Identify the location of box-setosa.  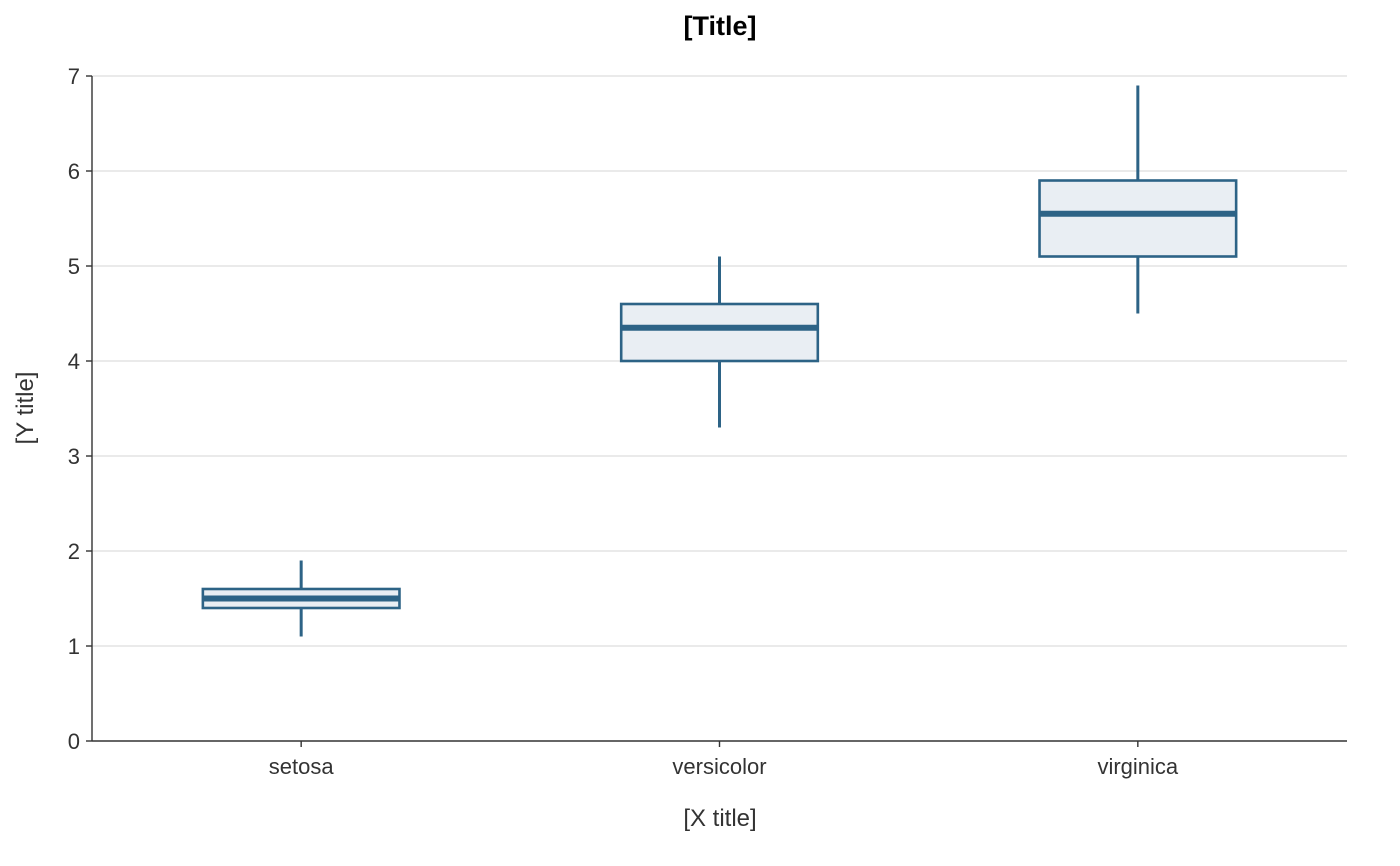
(301, 598).